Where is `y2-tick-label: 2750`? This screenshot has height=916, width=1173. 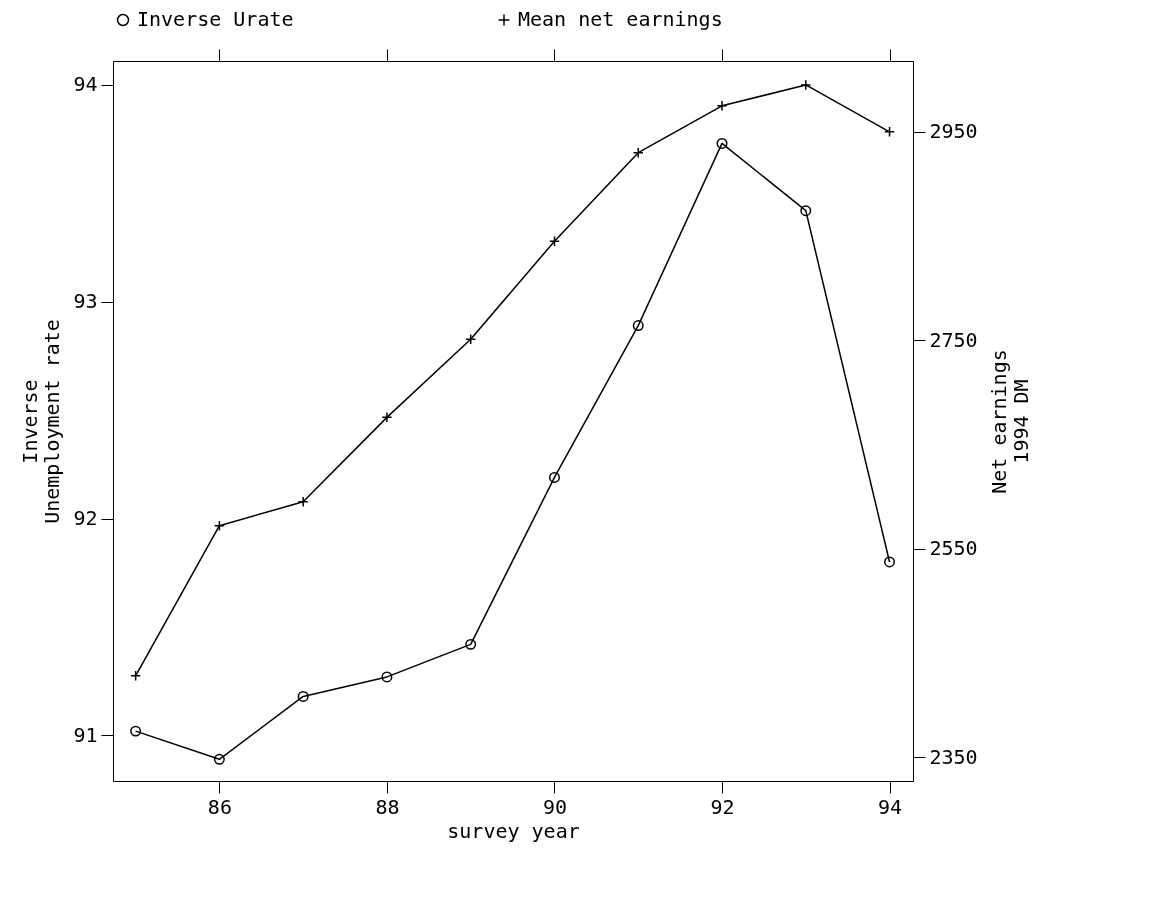 y2-tick-label: 2750 is located at coordinates (953, 339).